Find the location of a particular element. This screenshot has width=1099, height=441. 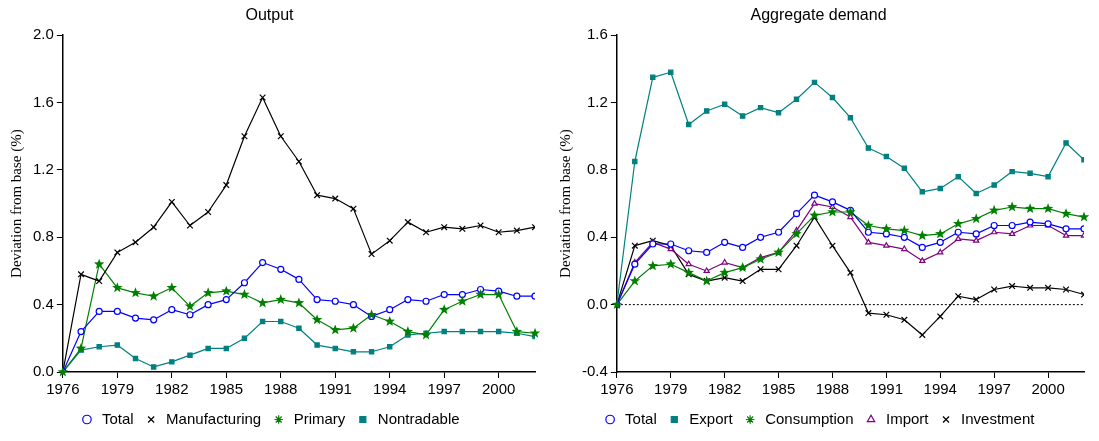

legend-label: Export is located at coordinates (711, 418).